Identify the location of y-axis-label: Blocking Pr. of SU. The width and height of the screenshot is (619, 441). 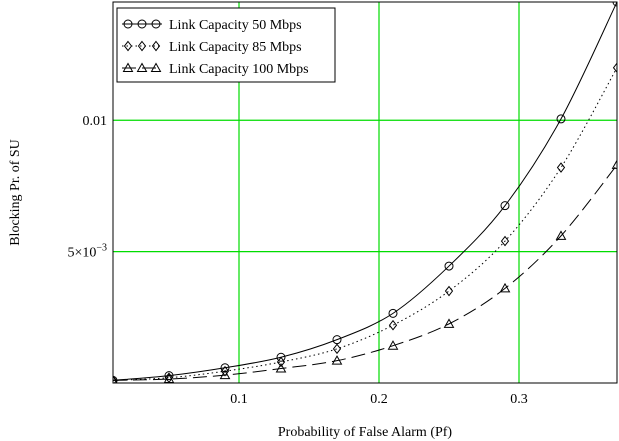
(15, 192).